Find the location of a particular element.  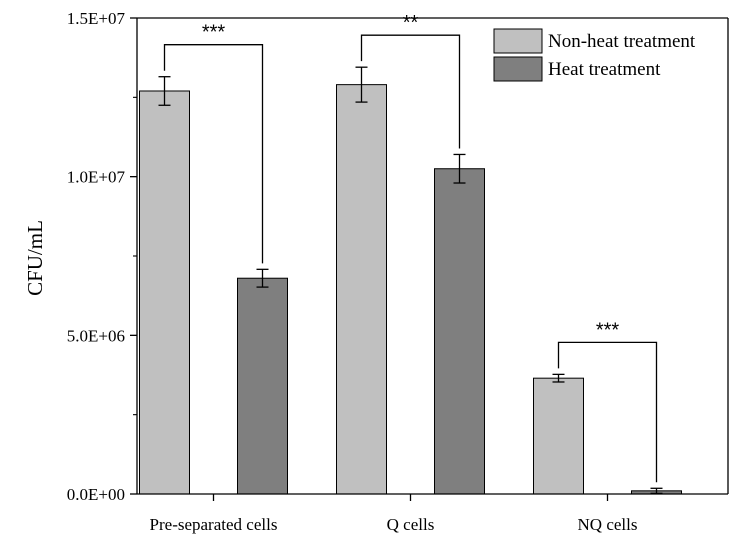

y-tick-label: 5.0E+06 is located at coordinates (96, 335).